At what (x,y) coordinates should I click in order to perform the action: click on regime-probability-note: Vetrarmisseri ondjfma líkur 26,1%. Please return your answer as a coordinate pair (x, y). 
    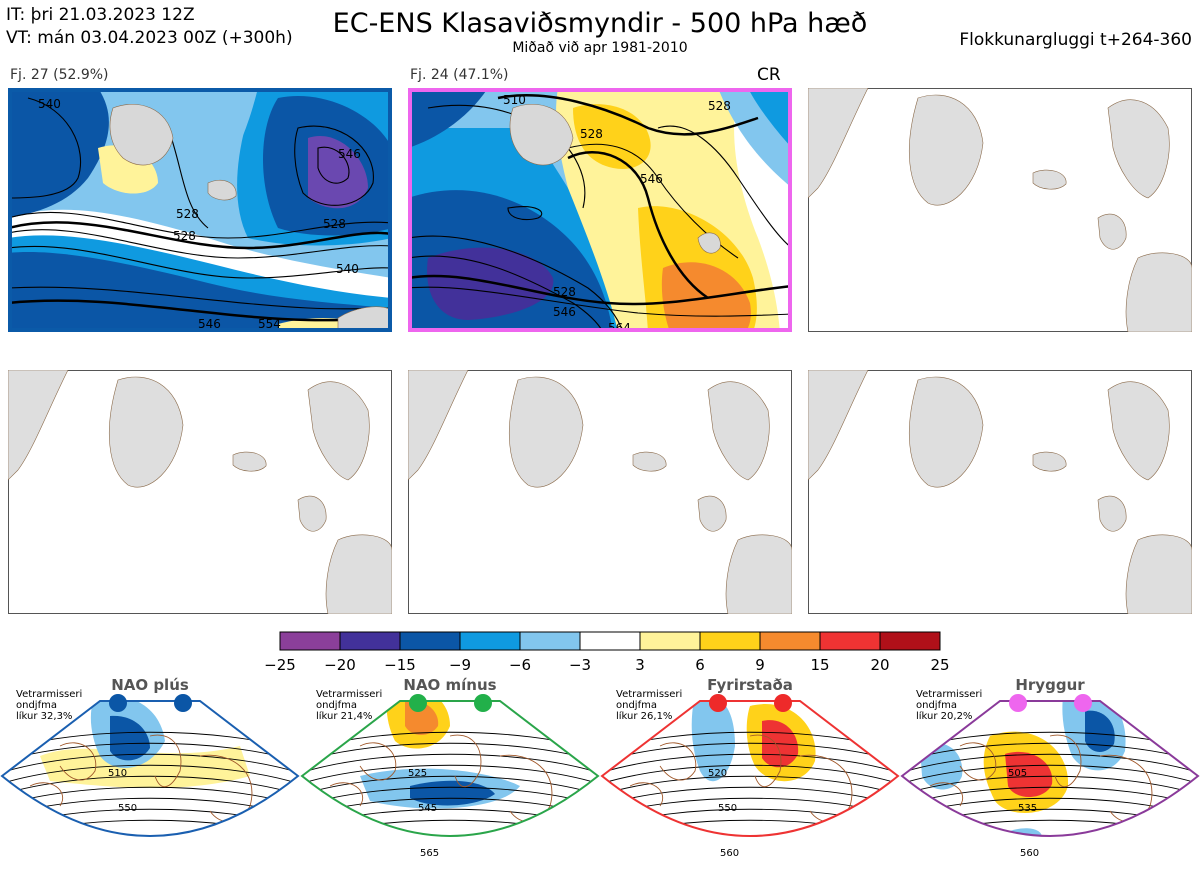
    Looking at the image, I should click on (649, 705).